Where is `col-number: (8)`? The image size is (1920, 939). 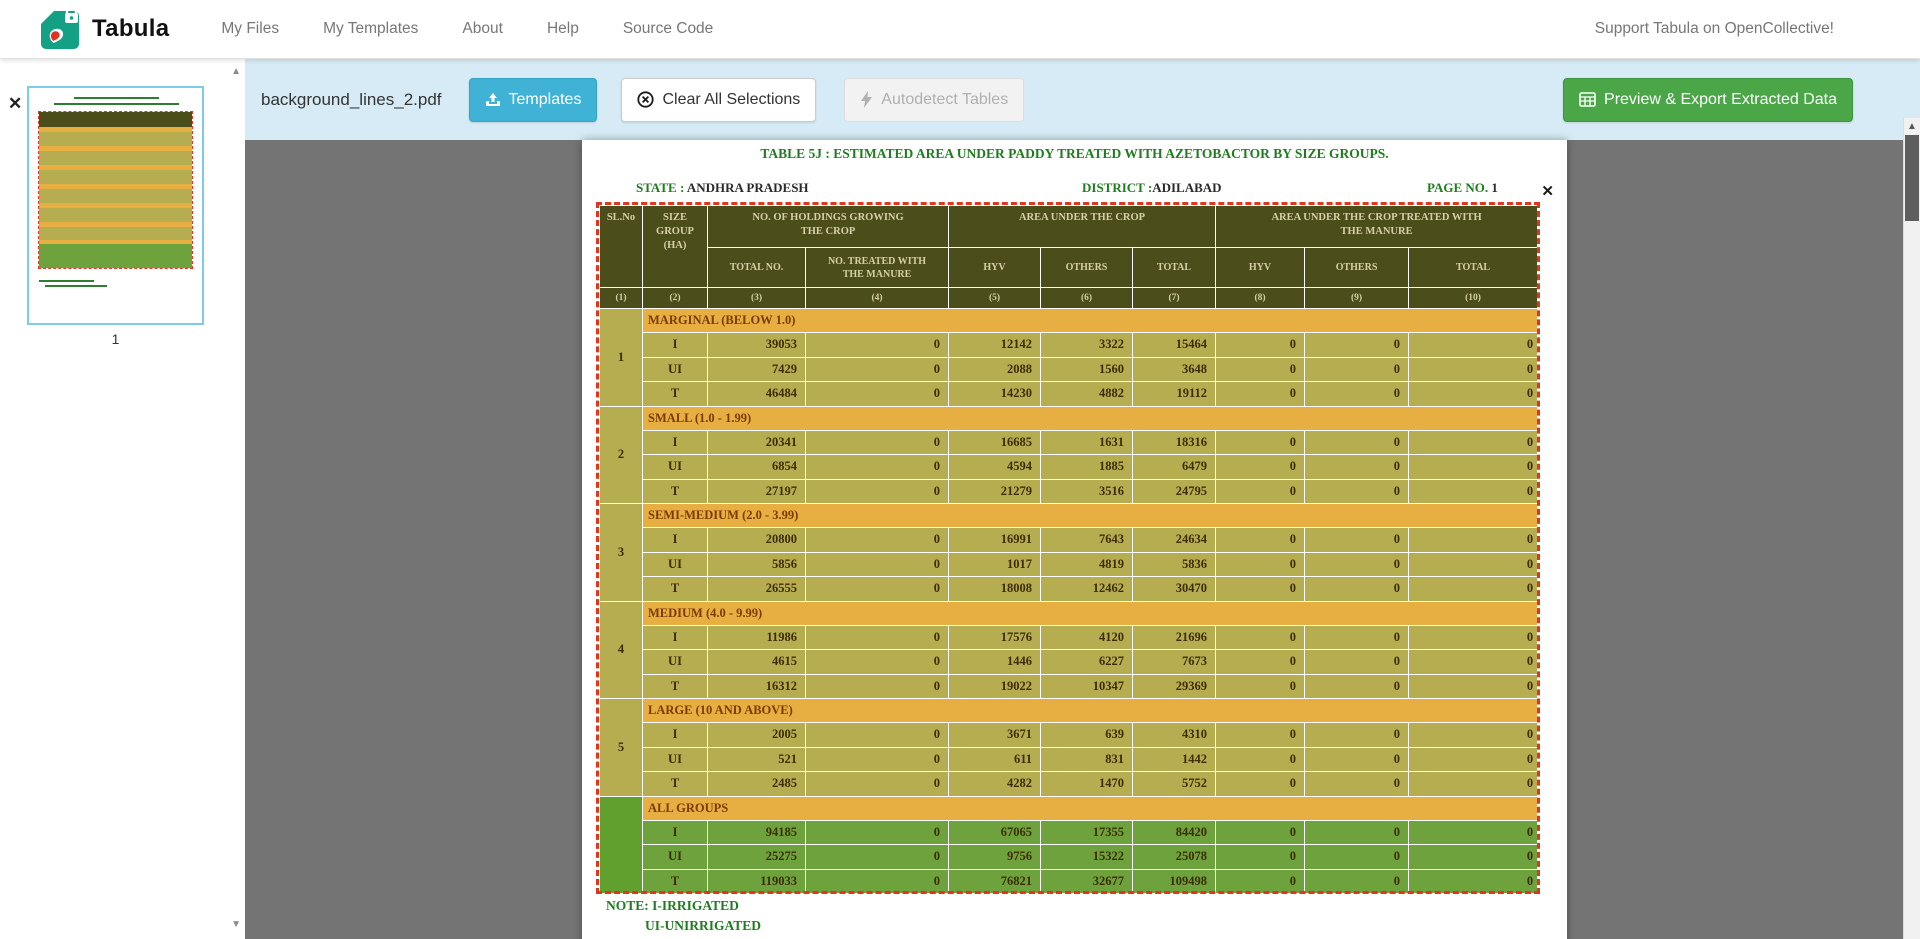
col-number: (8) is located at coordinates (1260, 298).